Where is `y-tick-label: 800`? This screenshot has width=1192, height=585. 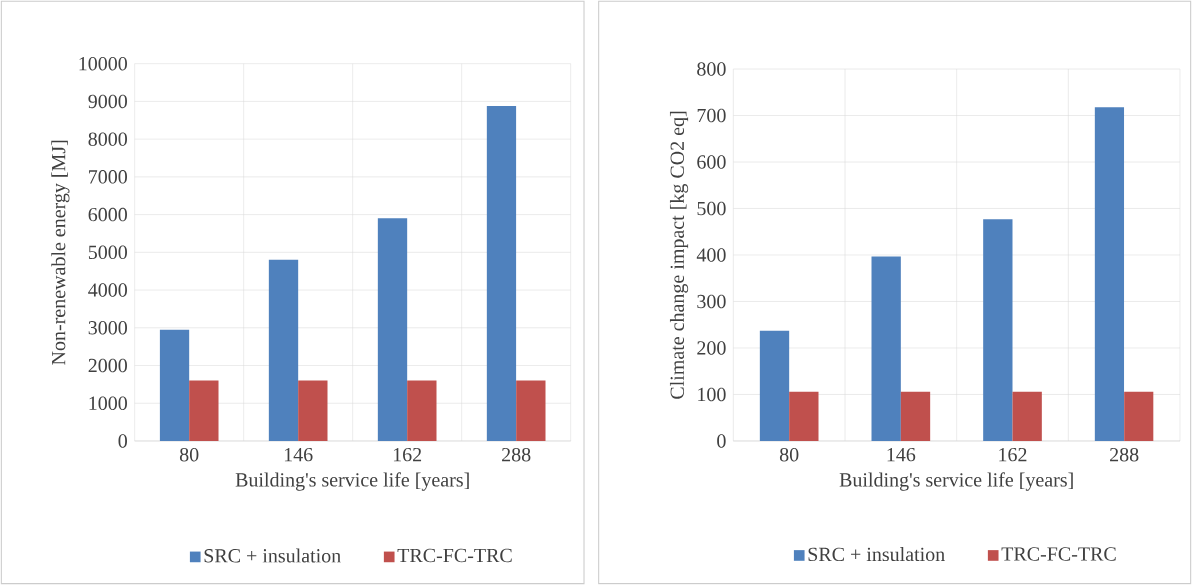
y-tick-label: 800 is located at coordinates (711, 69).